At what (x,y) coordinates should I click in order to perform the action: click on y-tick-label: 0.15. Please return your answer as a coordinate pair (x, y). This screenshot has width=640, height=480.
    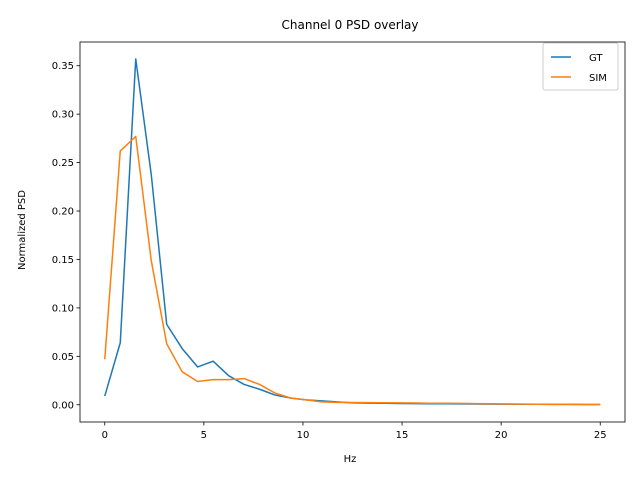
    Looking at the image, I should click on (63, 260).